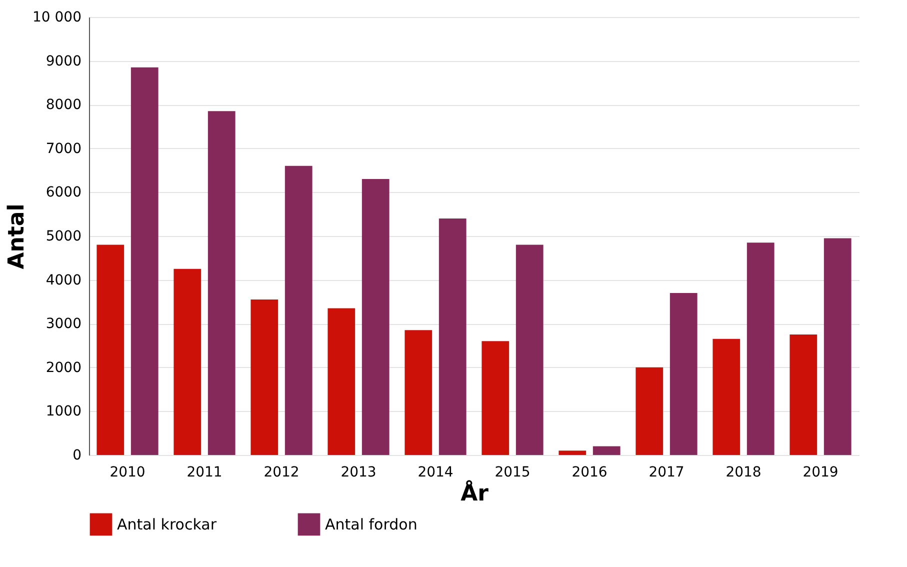 This screenshot has height=567, width=907. Describe the element at coordinates (64, 61) in the screenshot. I see `y-tick-label: 9000` at that location.